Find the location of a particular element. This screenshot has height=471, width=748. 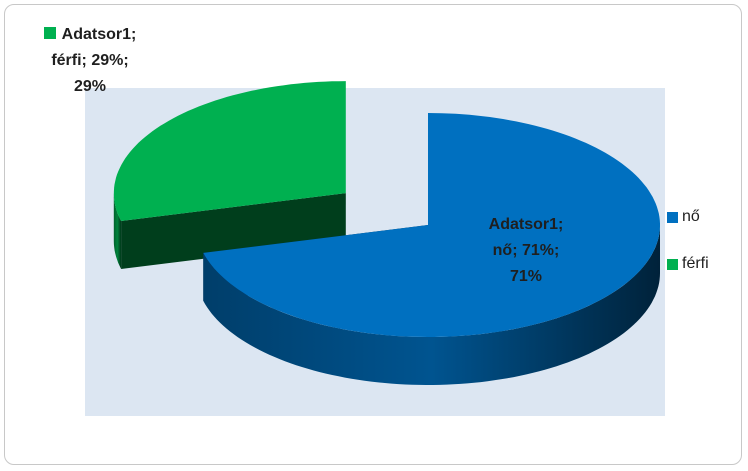

legend-key is located at coordinates (49, 33).